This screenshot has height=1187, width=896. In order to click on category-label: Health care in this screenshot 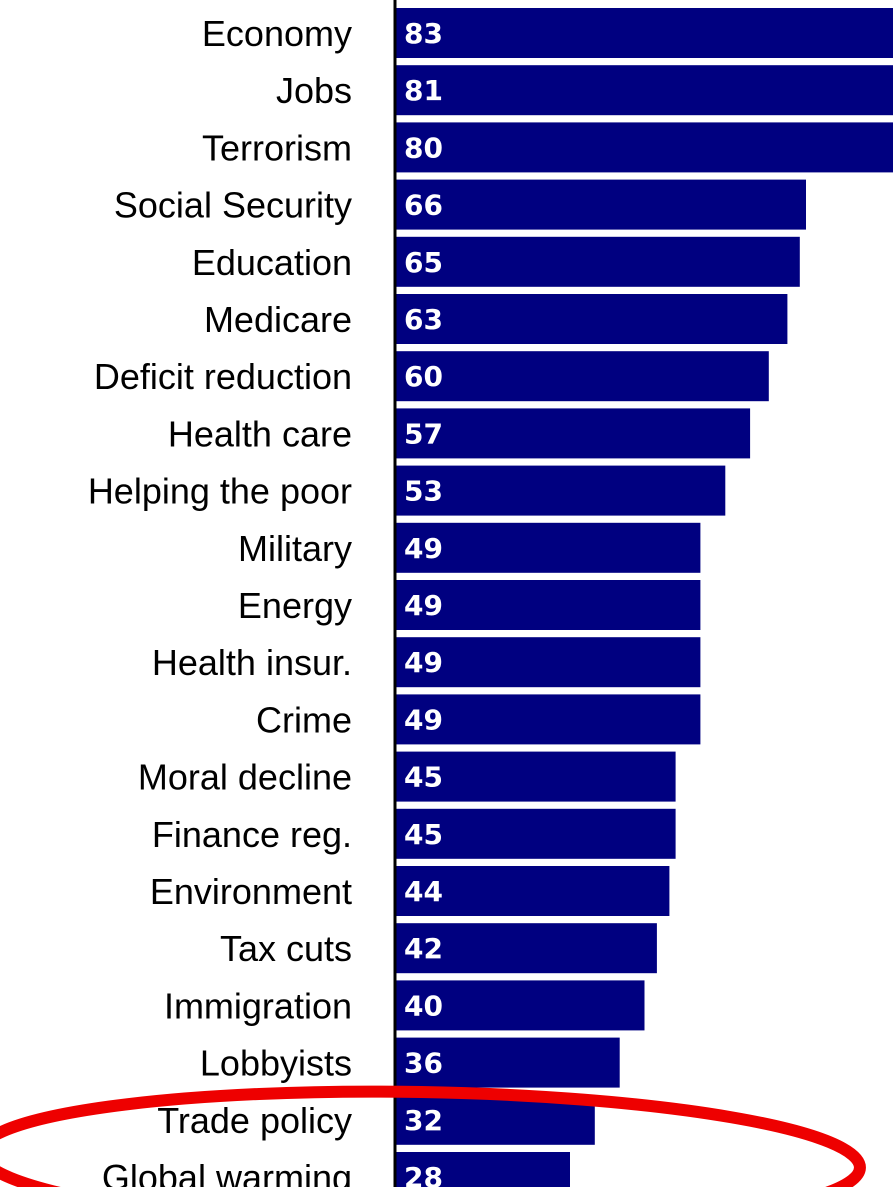, I will do `click(260, 433)`.